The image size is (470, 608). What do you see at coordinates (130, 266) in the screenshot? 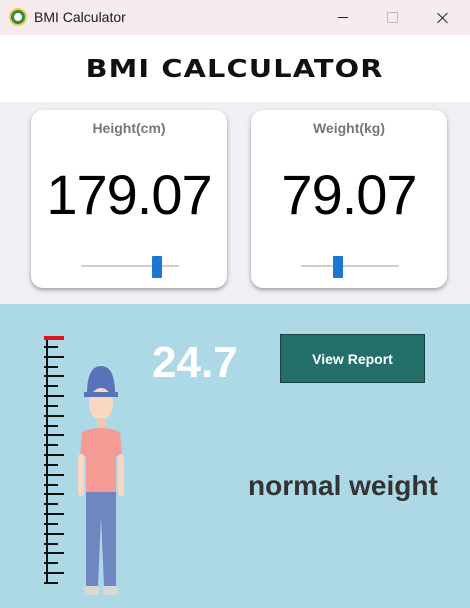
I see `height-slider-track` at bounding box center [130, 266].